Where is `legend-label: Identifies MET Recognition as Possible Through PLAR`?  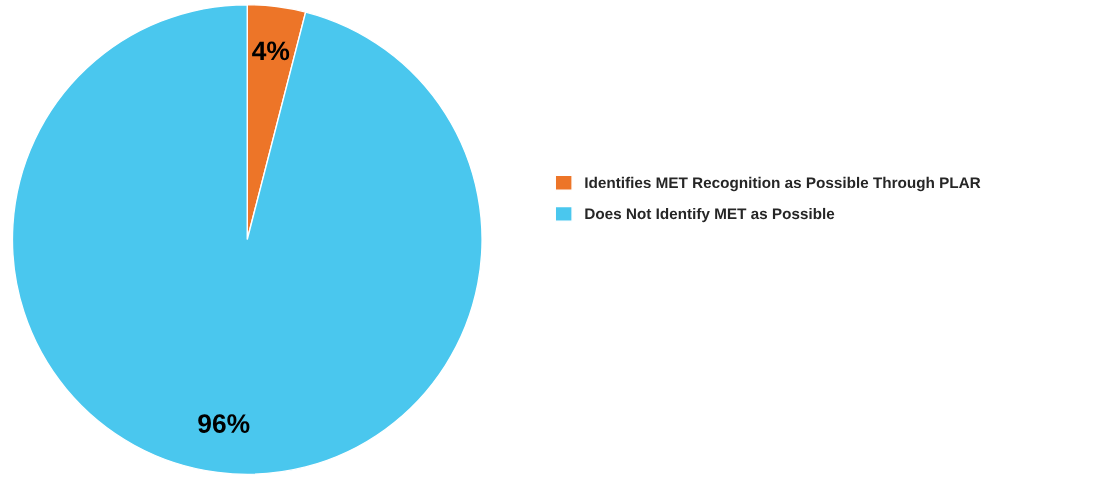 legend-label: Identifies MET Recognition as Possible Through PLAR is located at coordinates (783, 184).